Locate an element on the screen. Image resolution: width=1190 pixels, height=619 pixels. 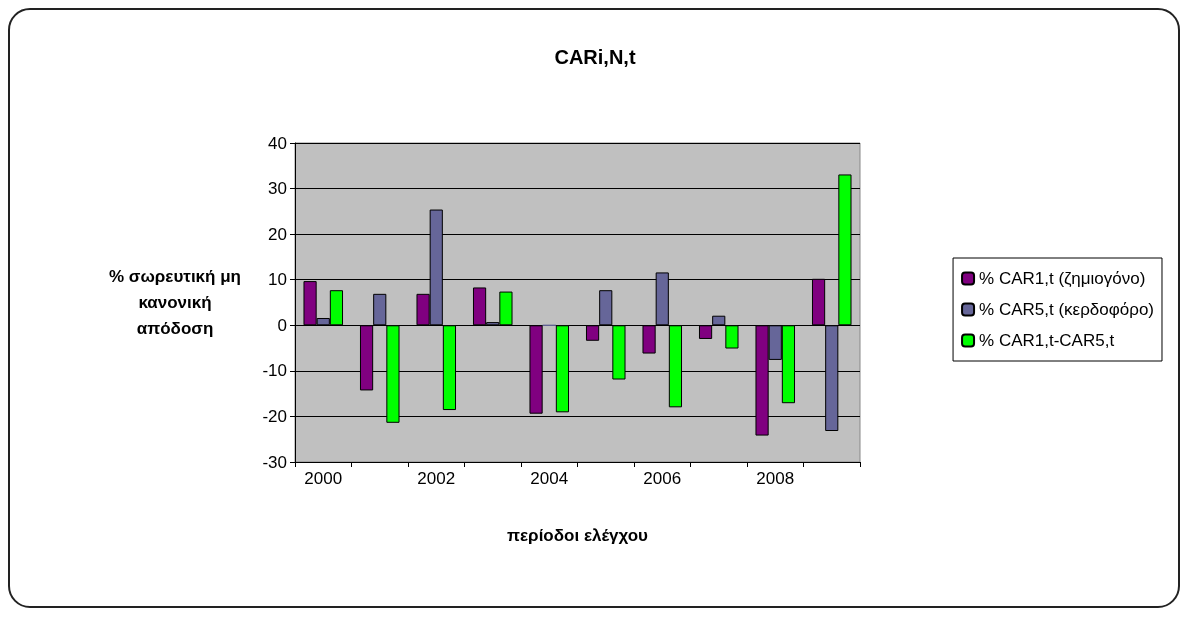
x-tick-label: 2008 is located at coordinates (775, 478).